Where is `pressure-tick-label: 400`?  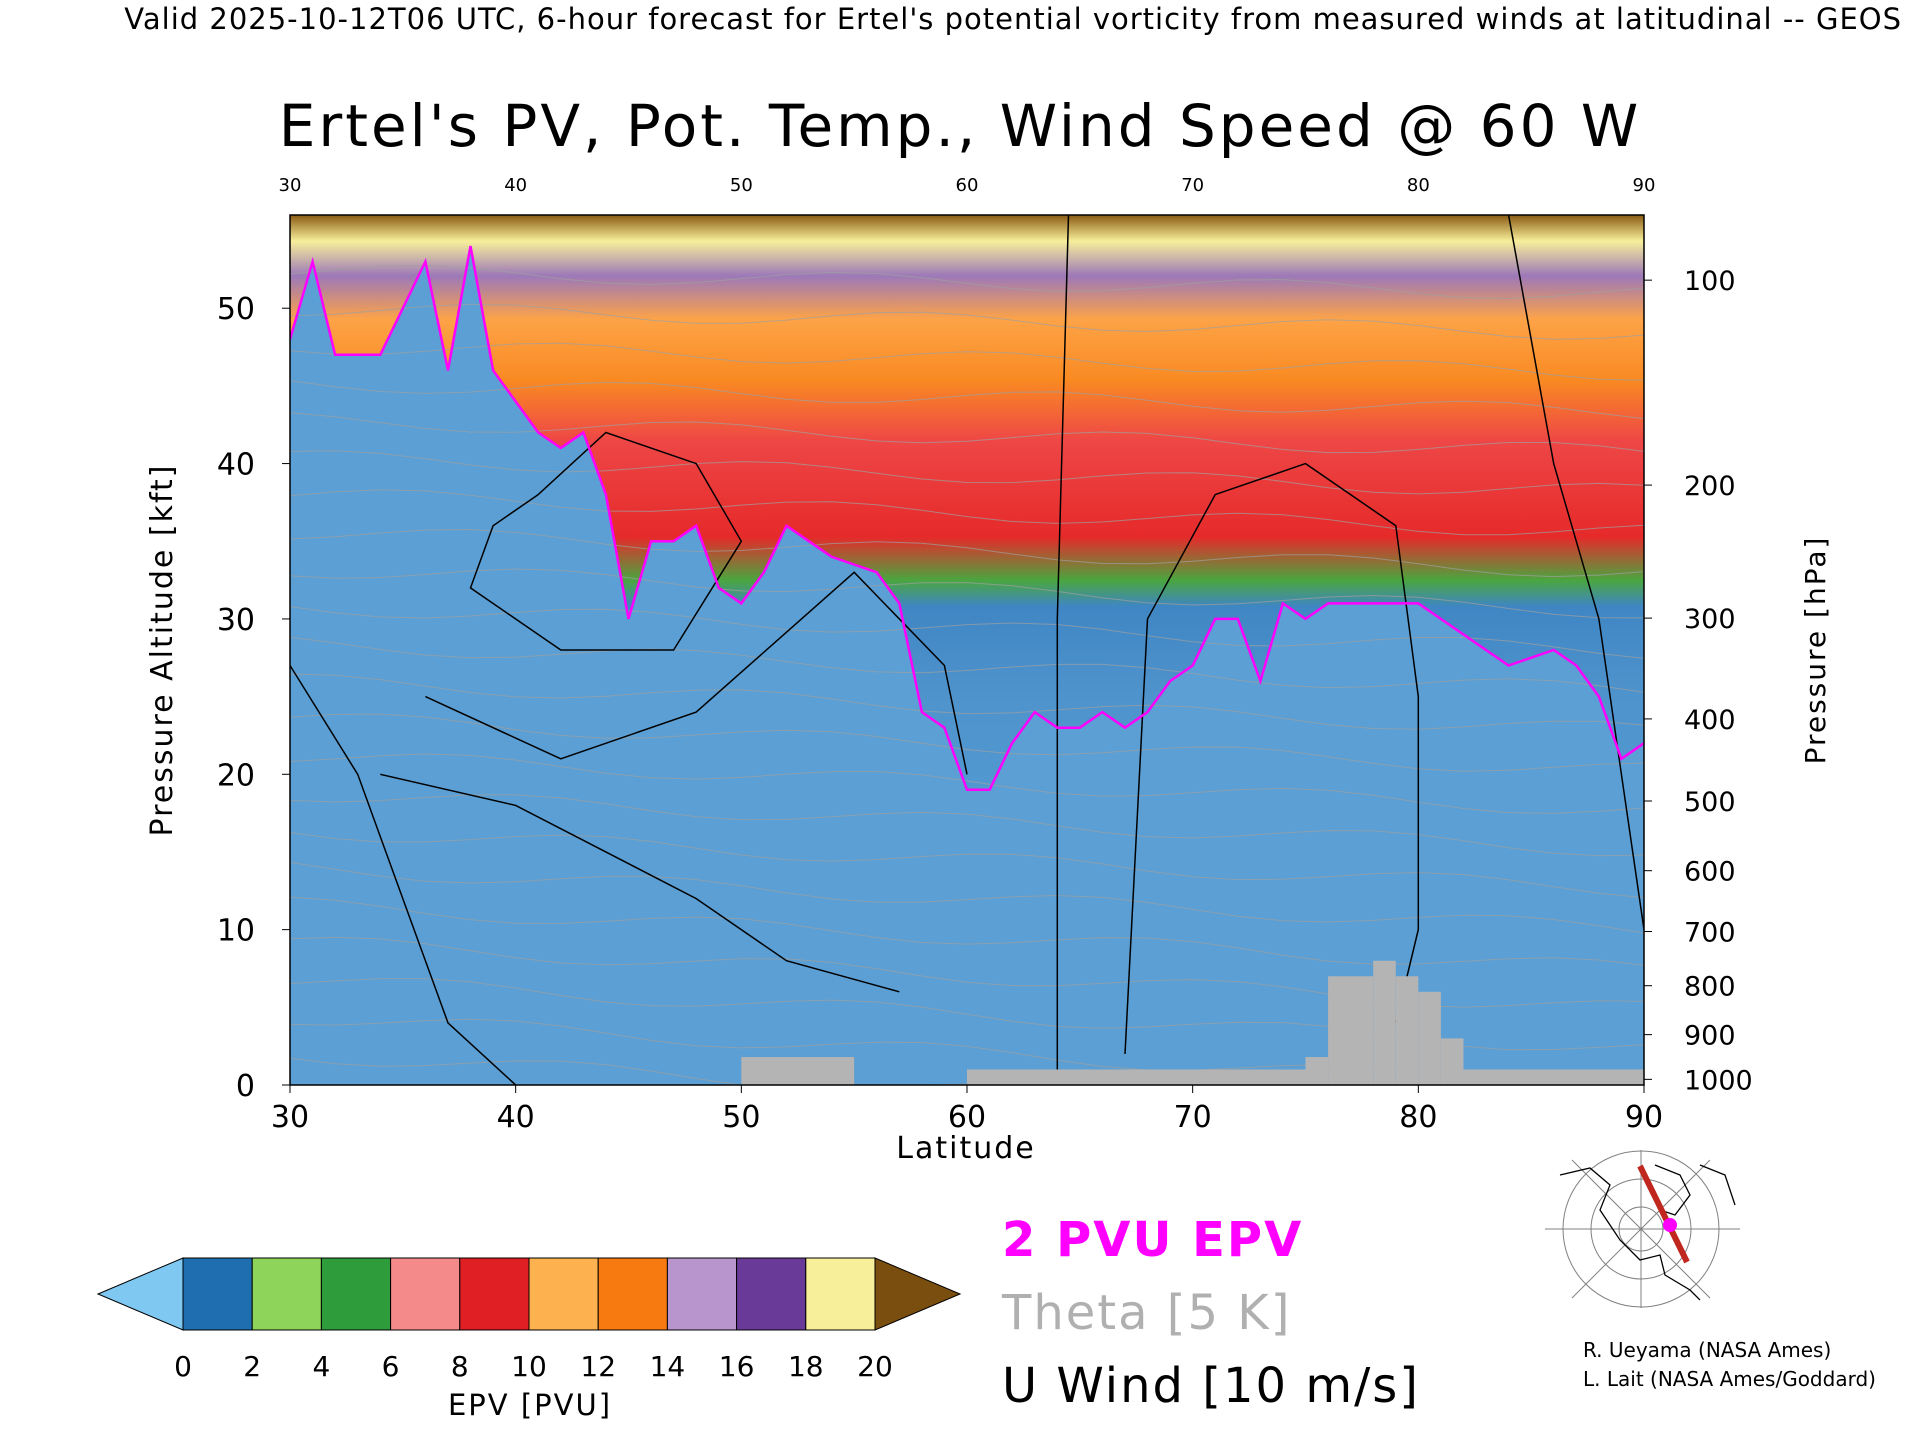 pressure-tick-label: 400 is located at coordinates (1710, 720).